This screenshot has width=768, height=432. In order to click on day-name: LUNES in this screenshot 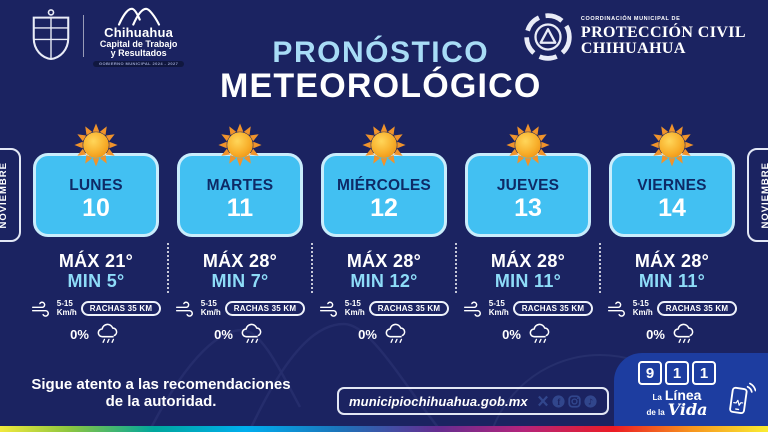, I will do `click(96, 185)`.